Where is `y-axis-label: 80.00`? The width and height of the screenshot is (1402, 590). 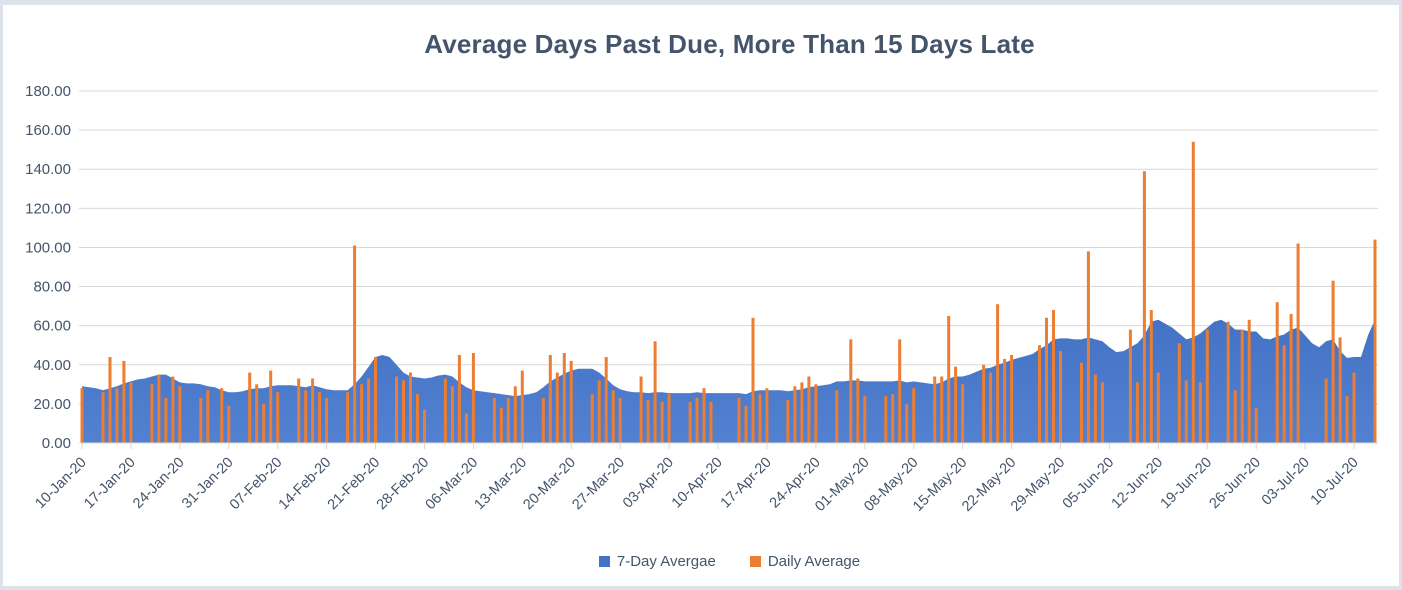 y-axis-label: 80.00 is located at coordinates (52, 287).